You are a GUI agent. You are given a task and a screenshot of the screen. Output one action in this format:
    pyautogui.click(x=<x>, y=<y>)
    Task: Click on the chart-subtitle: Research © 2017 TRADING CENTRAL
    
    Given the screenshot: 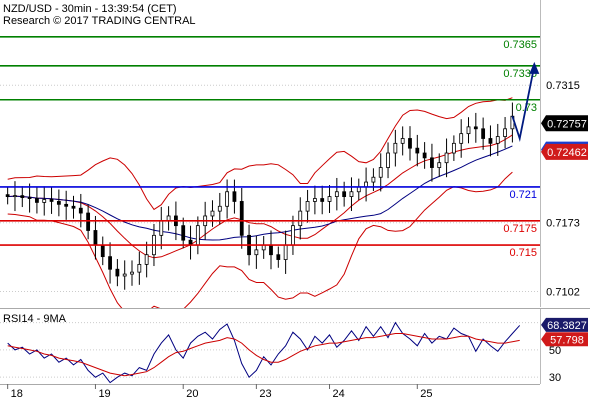 What is the action you would take?
    pyautogui.click(x=99, y=21)
    